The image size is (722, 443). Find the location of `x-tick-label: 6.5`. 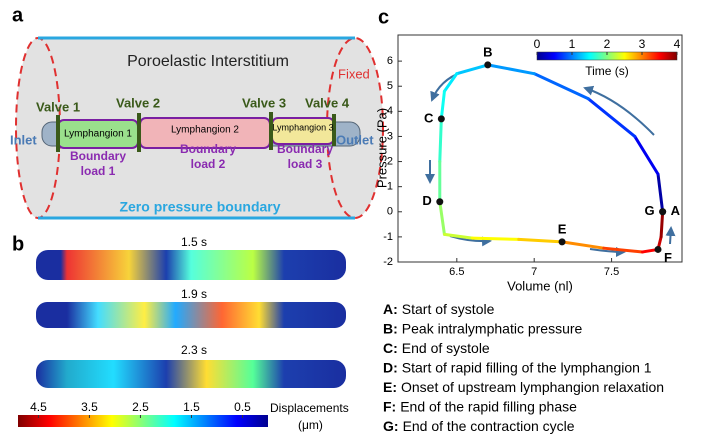

x-tick-label: 6.5 is located at coordinates (456, 272).